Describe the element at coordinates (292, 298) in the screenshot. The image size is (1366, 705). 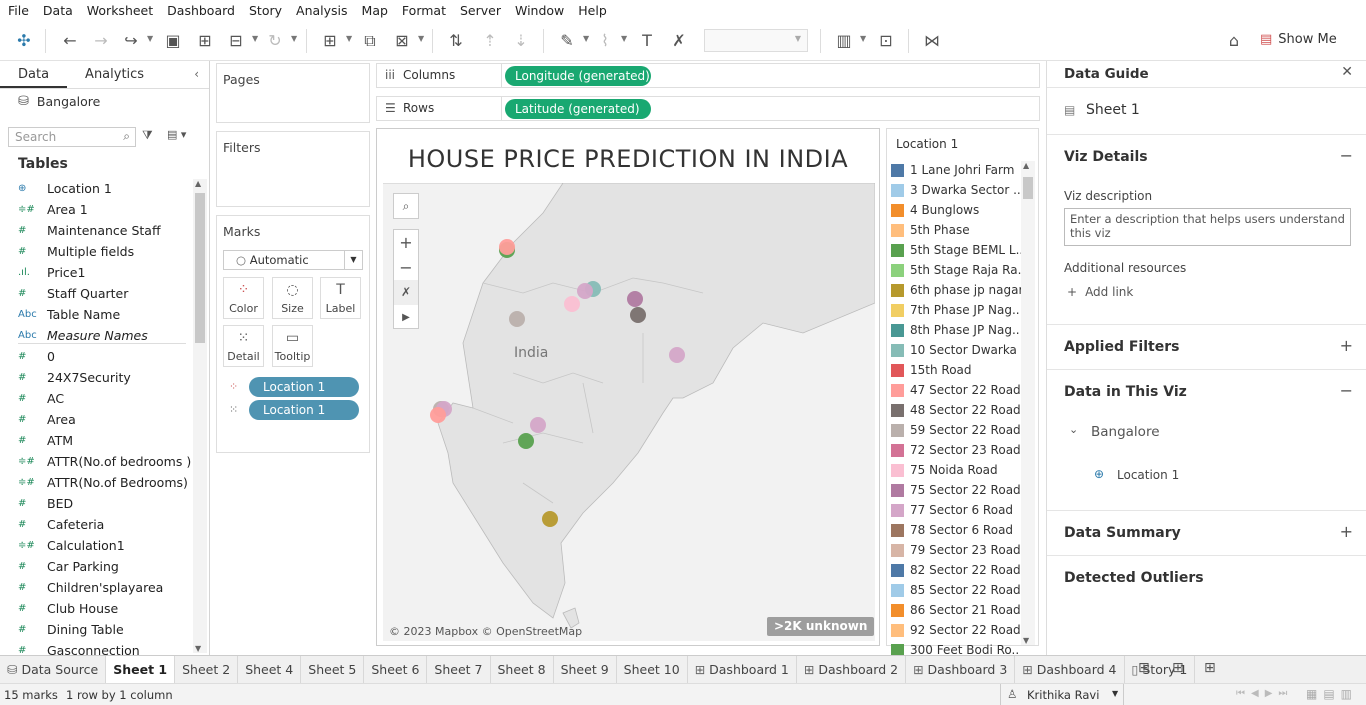
I see `size-button: ◌ Size` at that location.